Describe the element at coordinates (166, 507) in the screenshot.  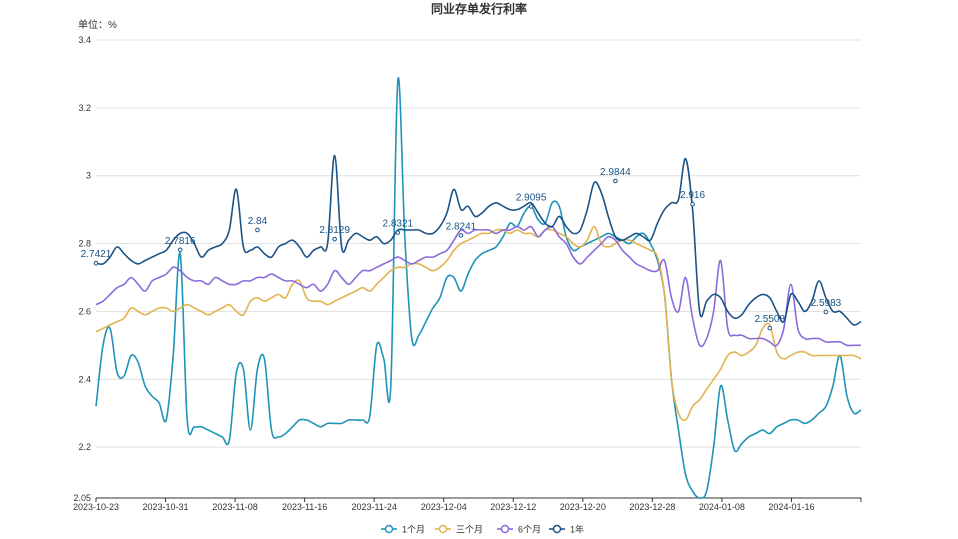
I see `x-tick-label: 2023-10-31` at that location.